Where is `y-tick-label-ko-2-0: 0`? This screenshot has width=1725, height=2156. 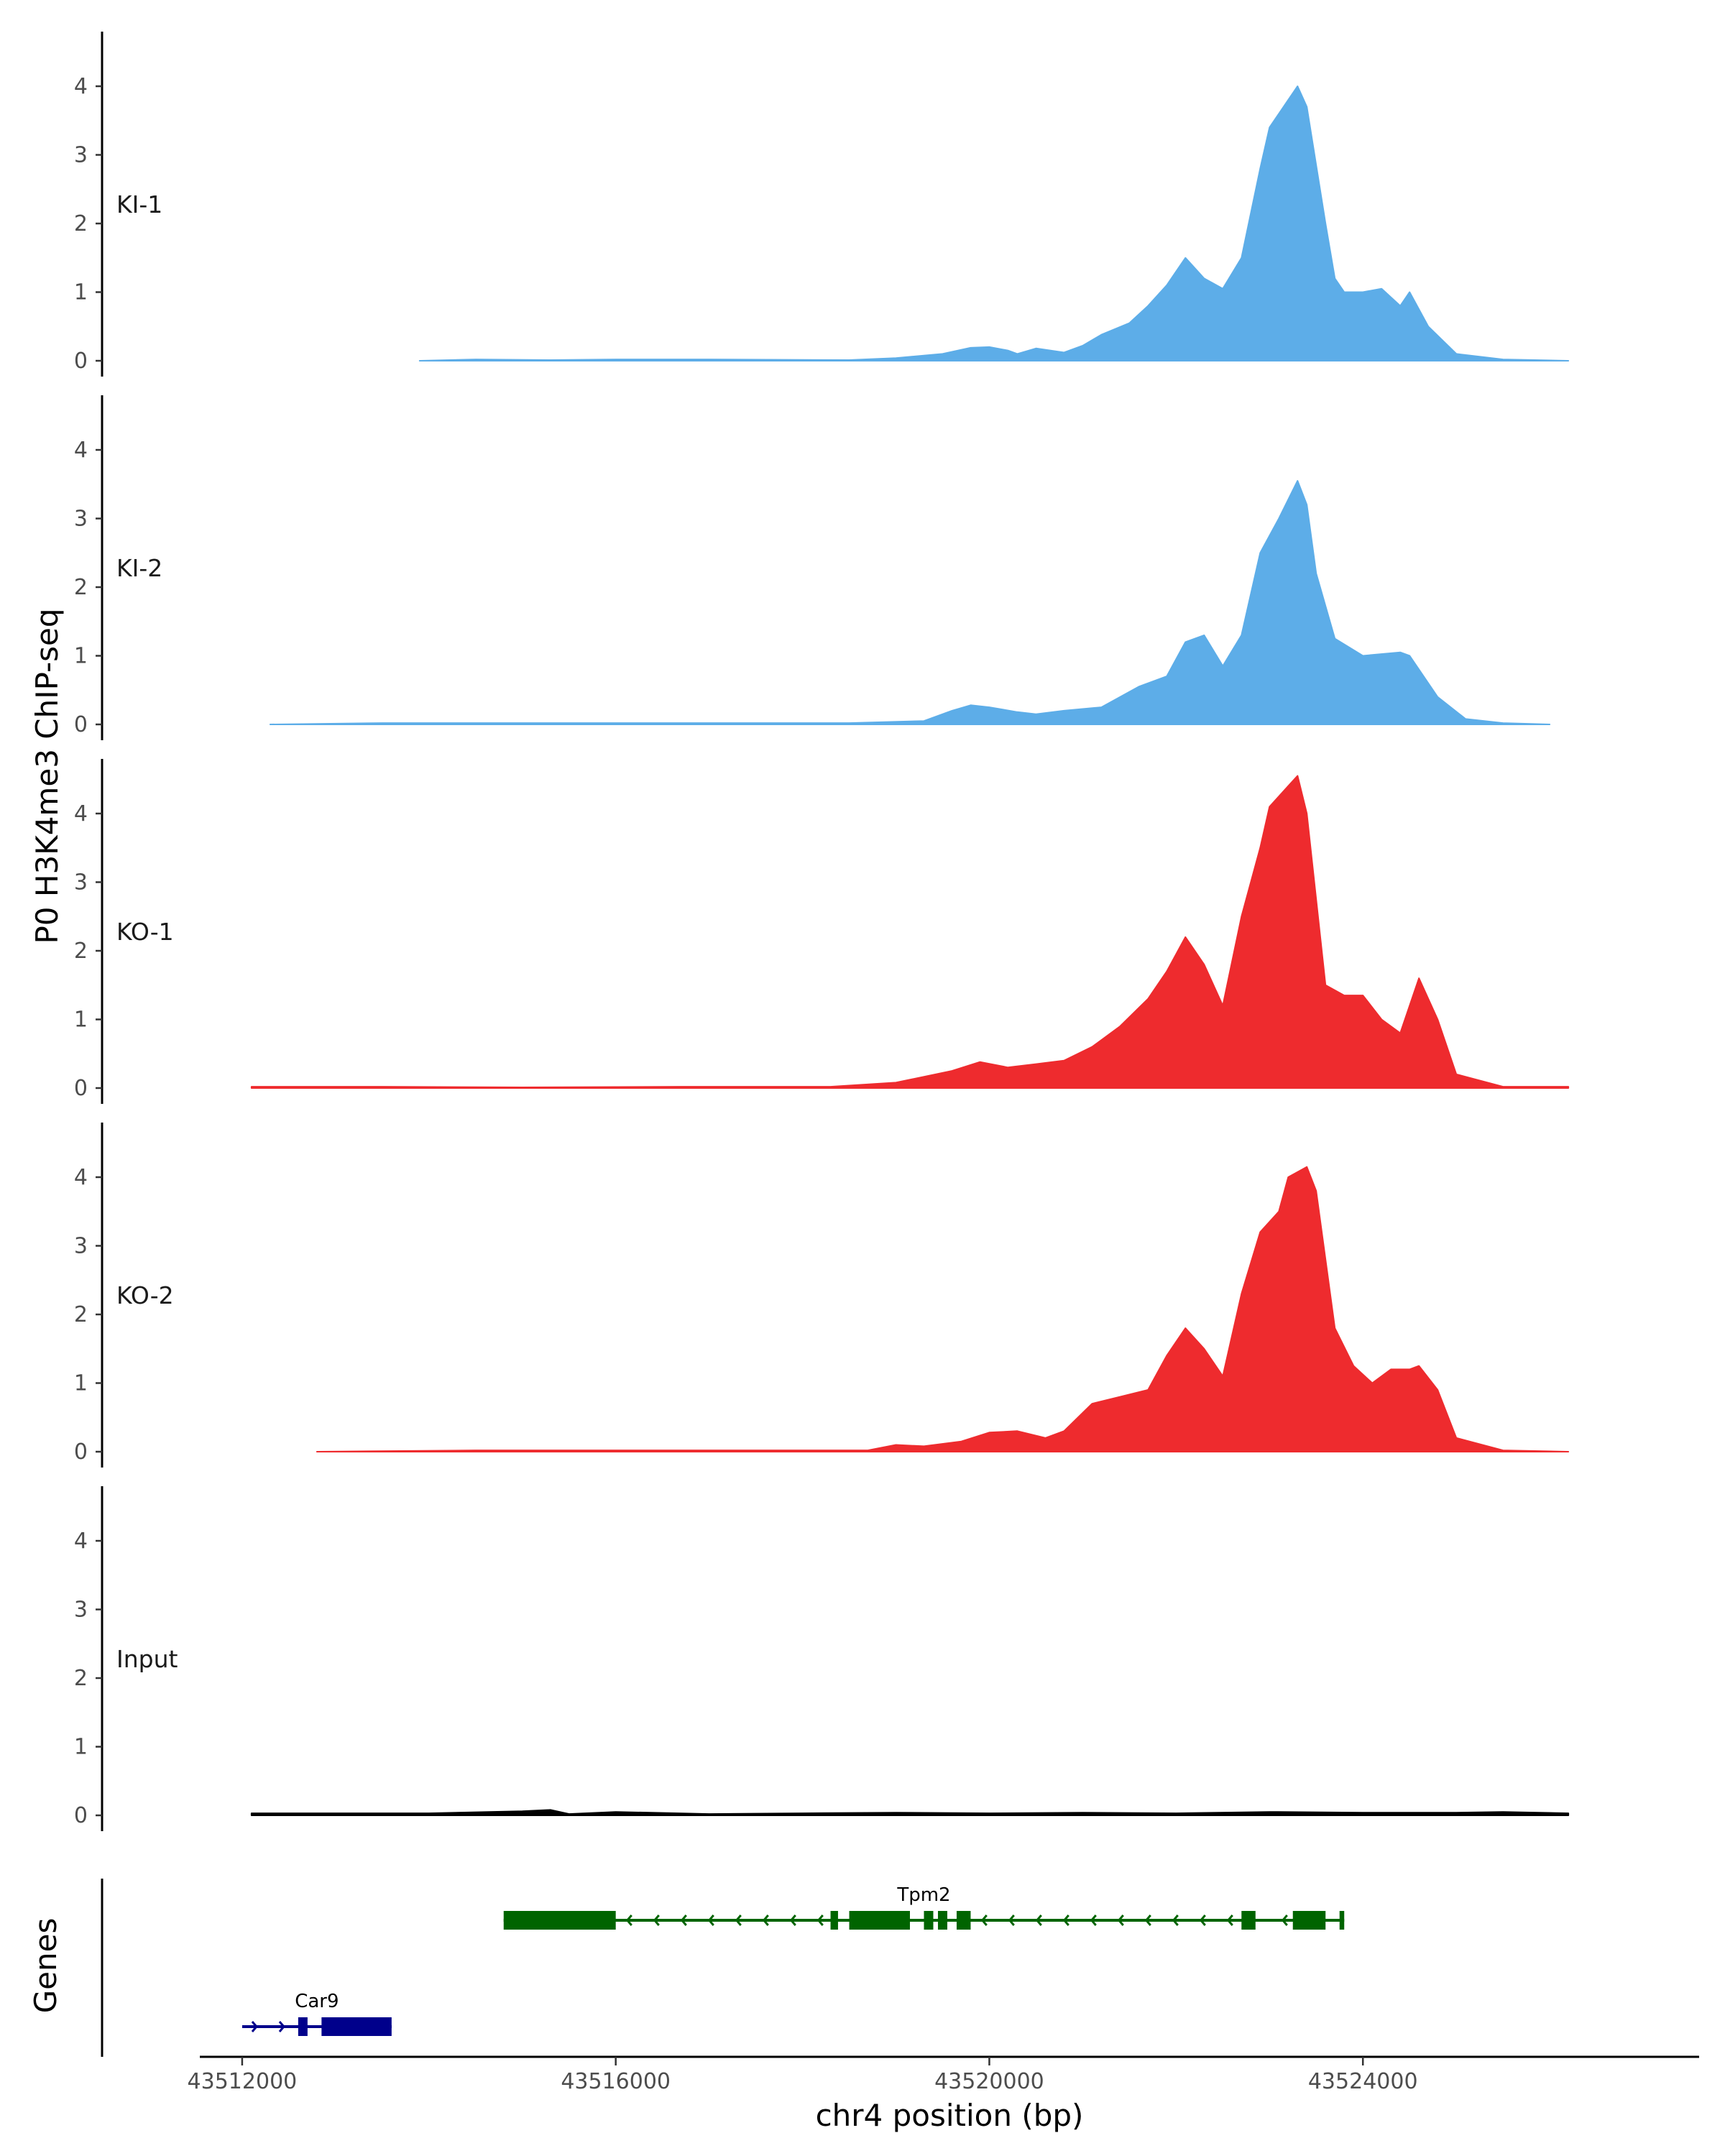
y-tick-label-ko-2-0: 0 is located at coordinates (81, 1452).